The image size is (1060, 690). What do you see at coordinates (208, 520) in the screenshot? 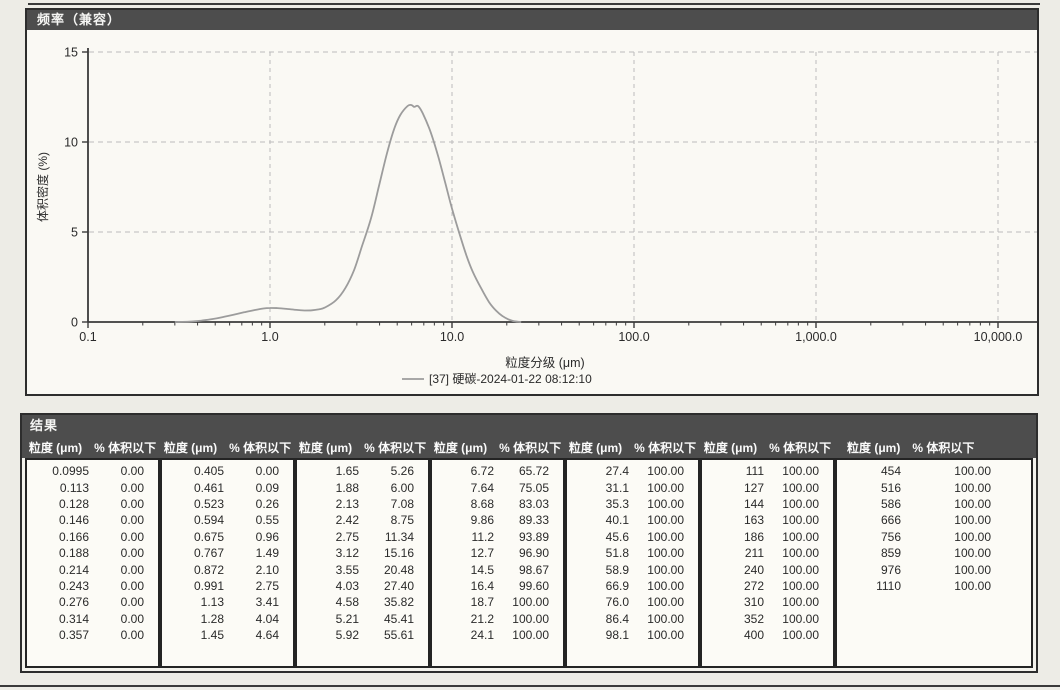
I see `cell-particle-size: 0.594` at bounding box center [208, 520].